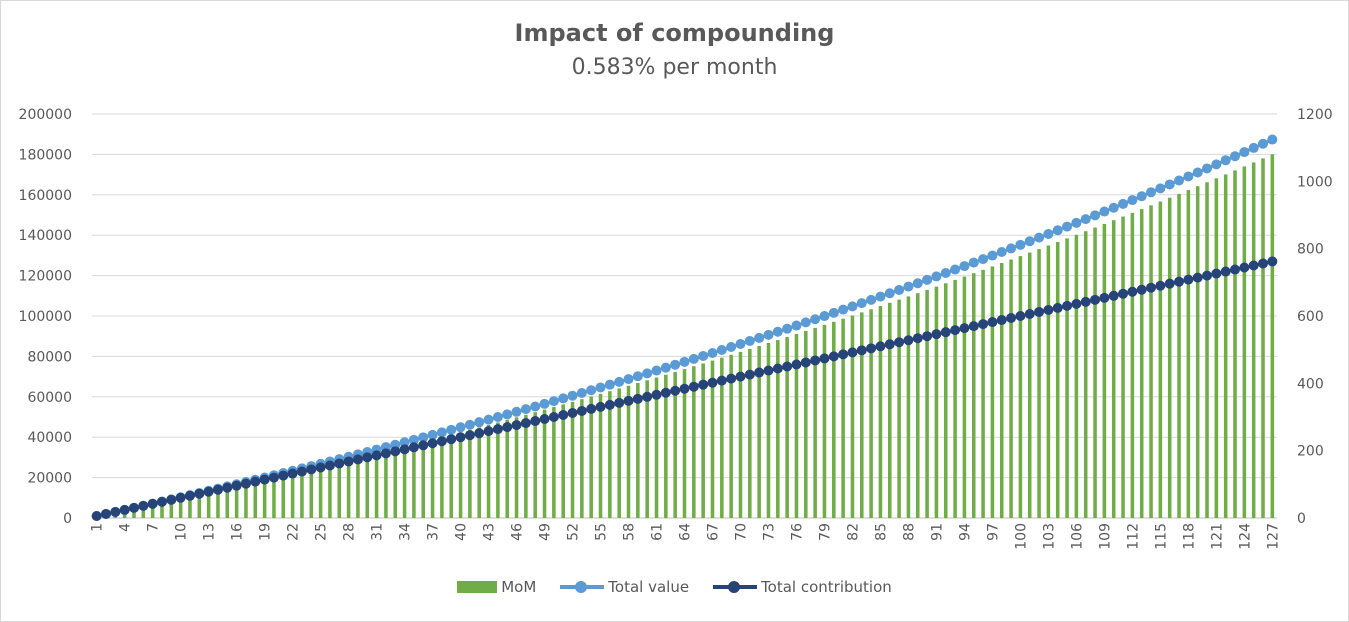 This screenshot has height=622, width=1349. What do you see at coordinates (45, 115) in the screenshot?
I see `y-left-tick-label: 200000` at bounding box center [45, 115].